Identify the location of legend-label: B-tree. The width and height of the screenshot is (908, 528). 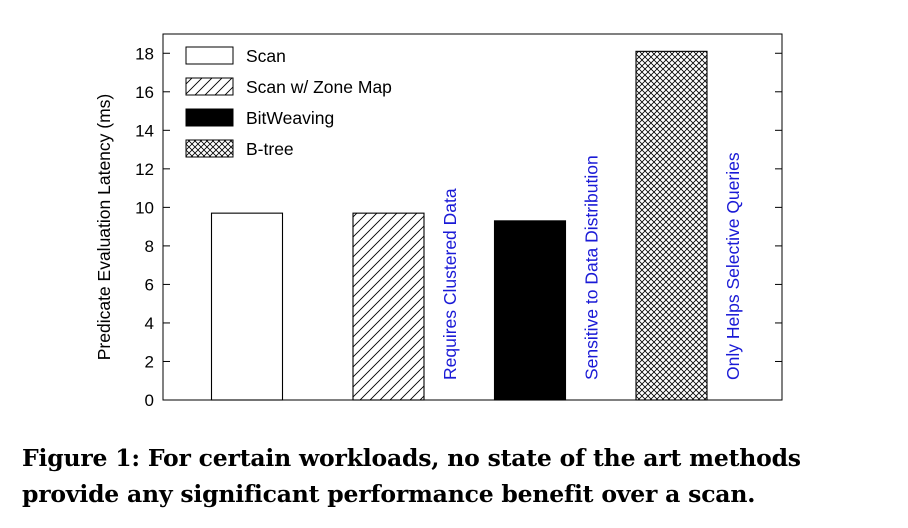
(270, 149).